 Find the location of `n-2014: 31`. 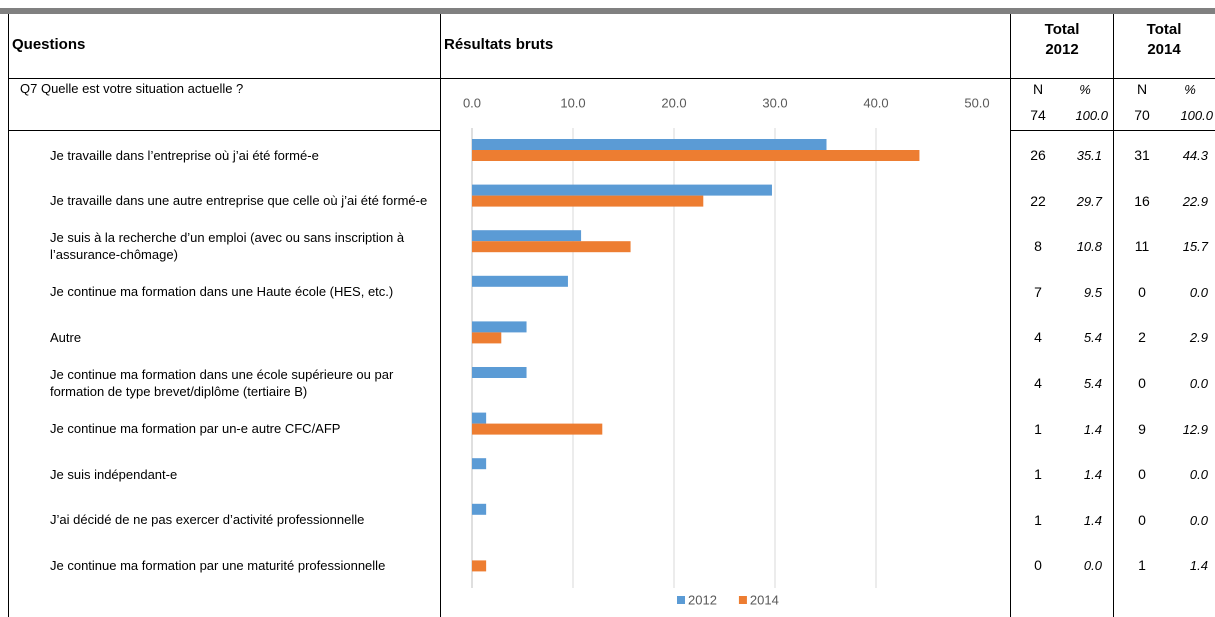

n-2014: 31 is located at coordinates (1142, 155).